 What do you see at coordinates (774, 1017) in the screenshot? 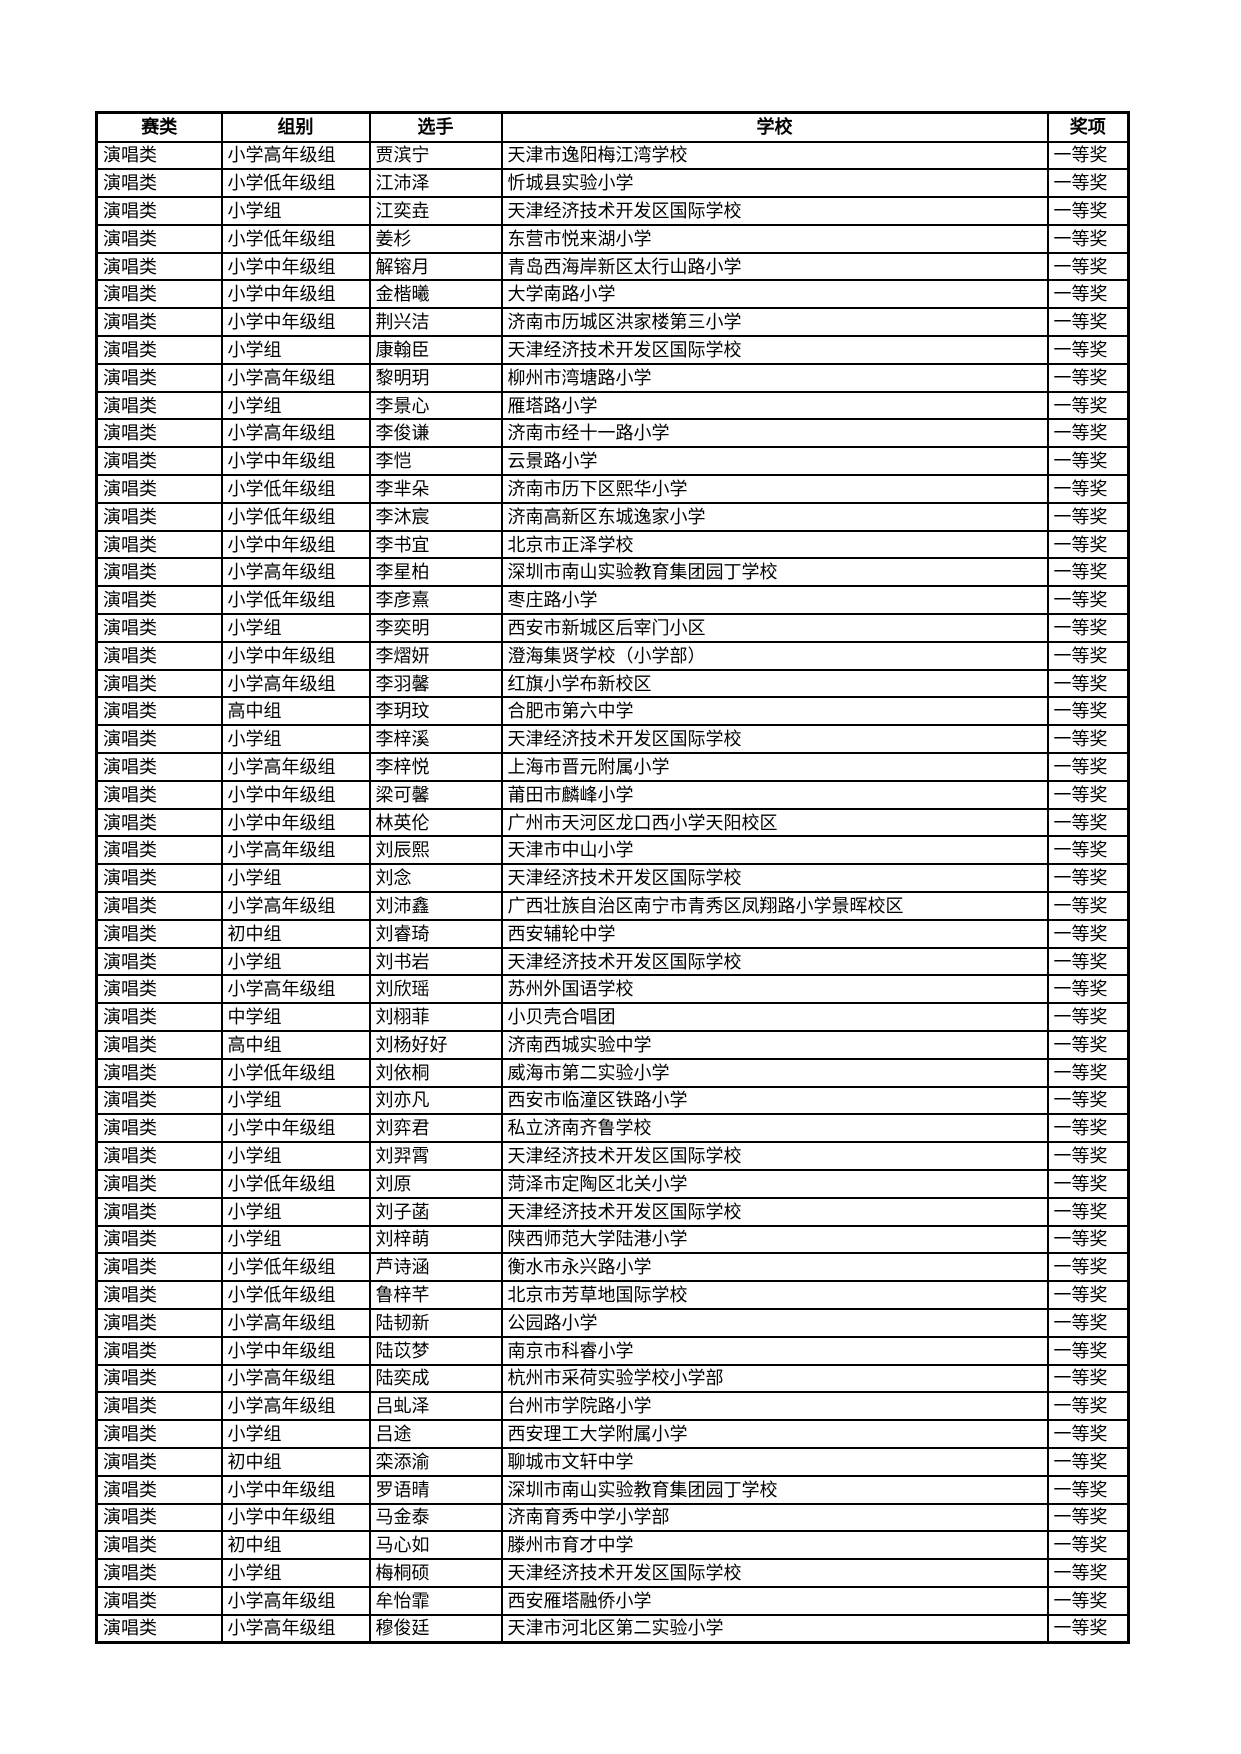
I see `table-cell: 小贝壳合唱团` at bounding box center [774, 1017].